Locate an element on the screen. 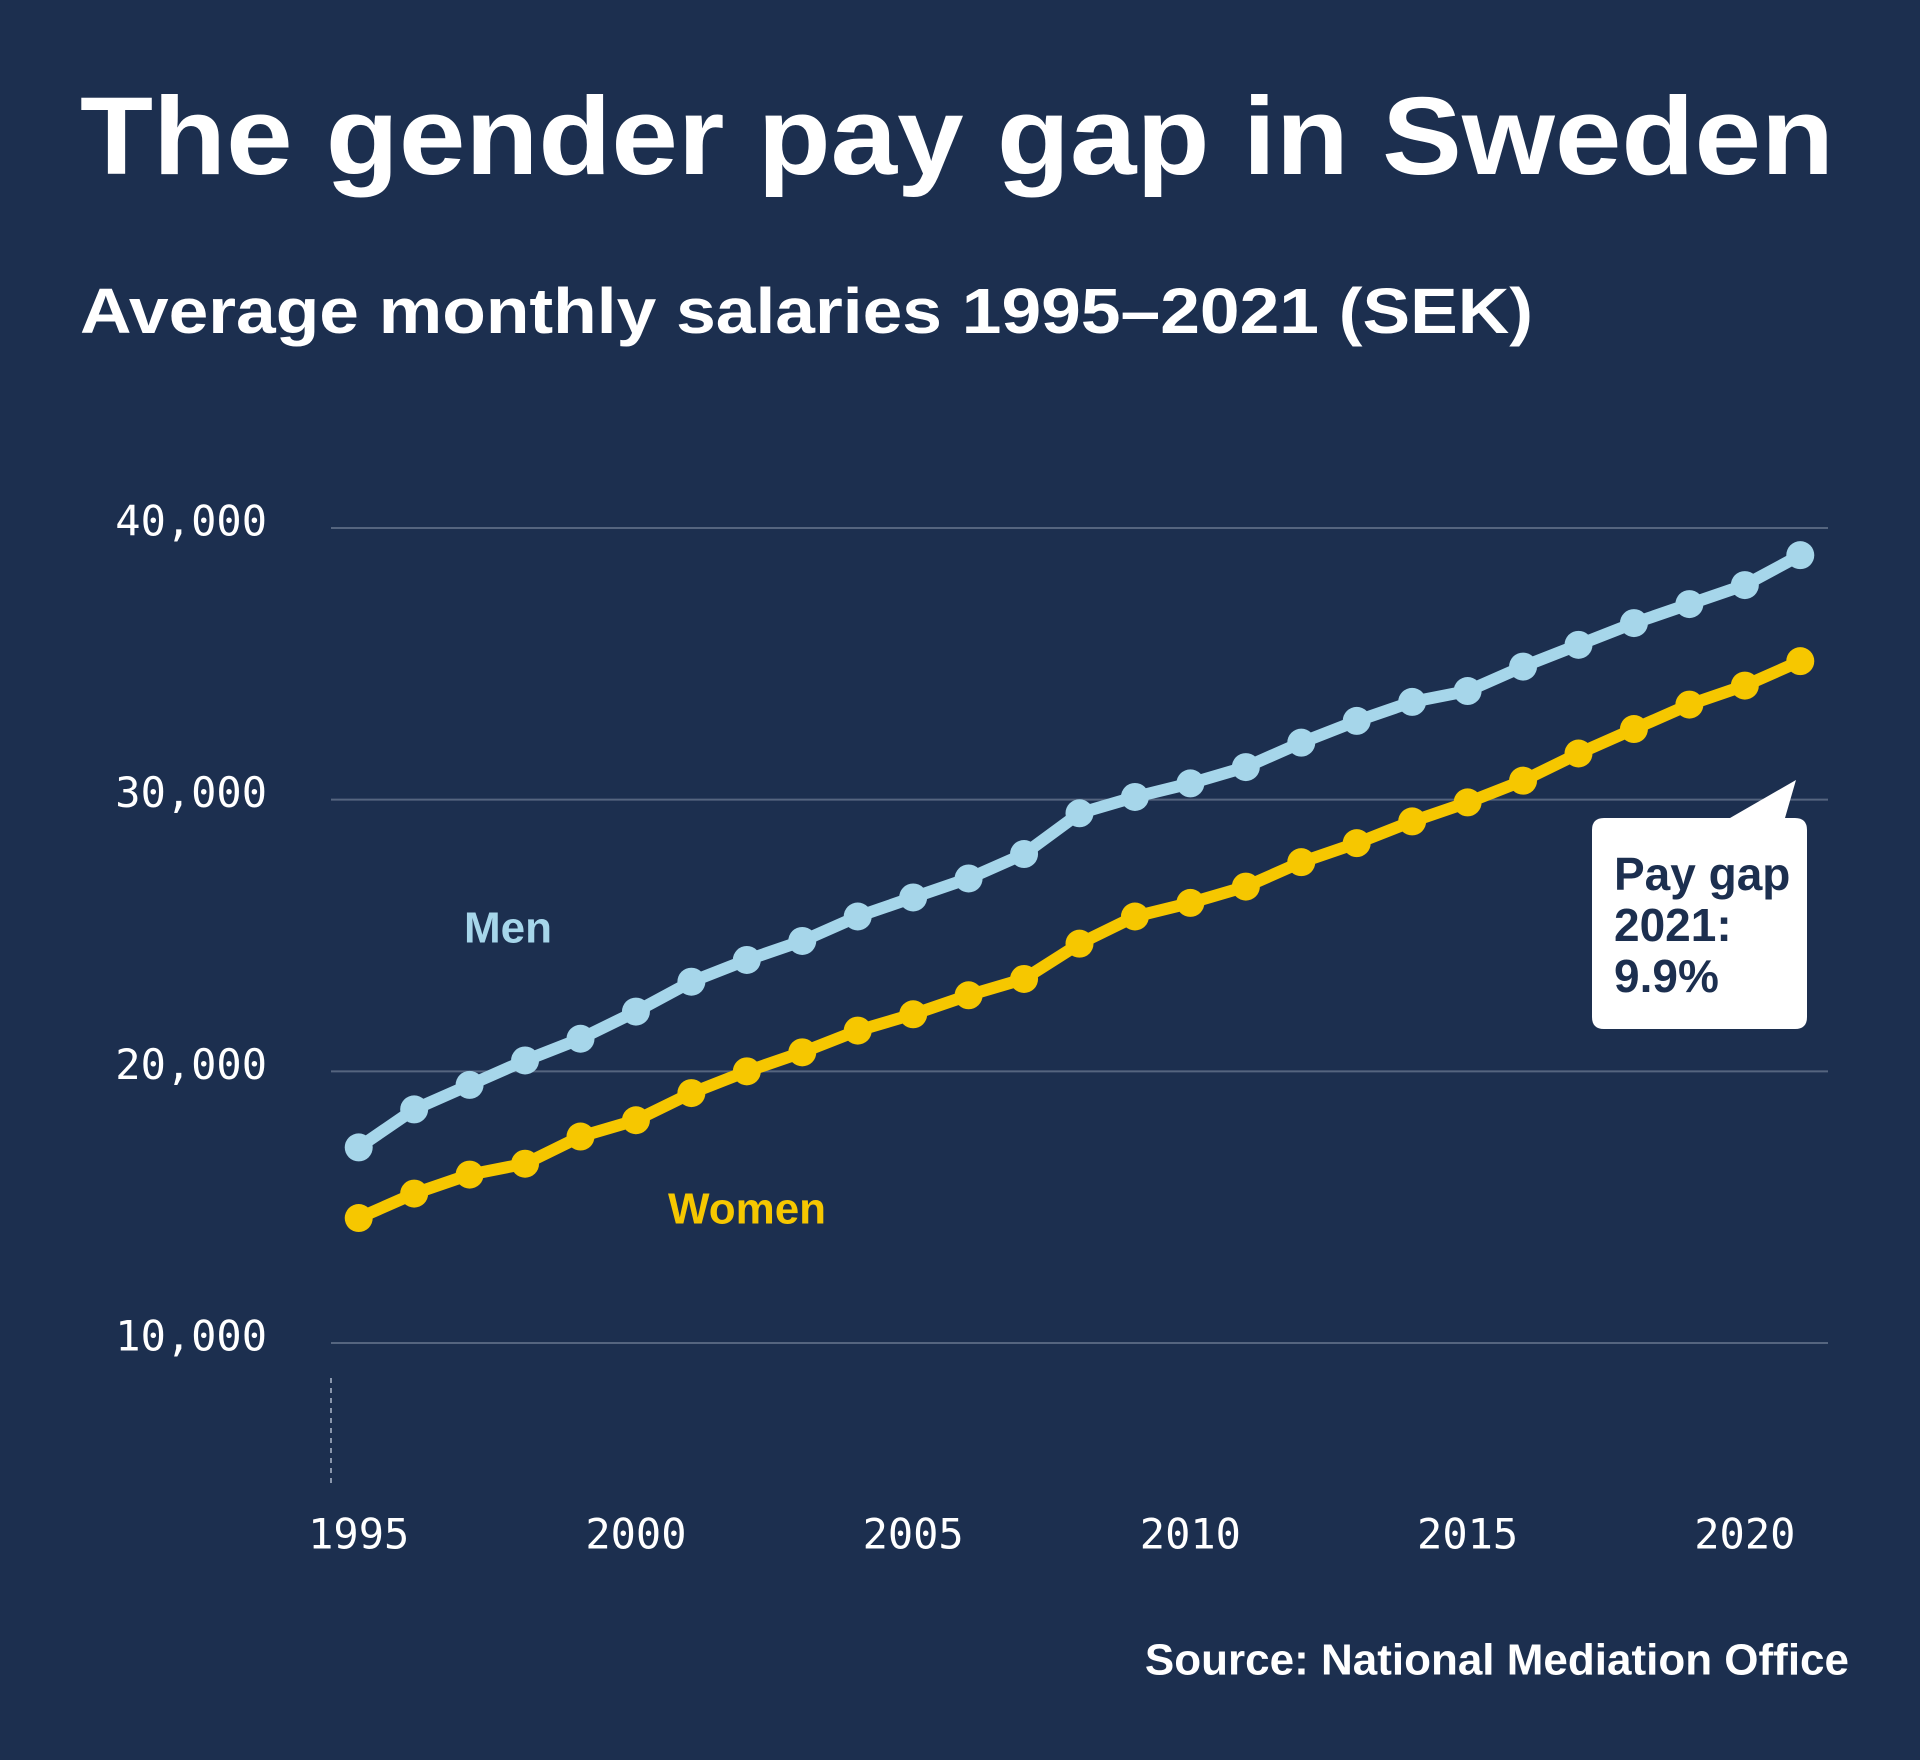 This screenshot has height=1760, width=1920. series-label: Men is located at coordinates (508, 928).